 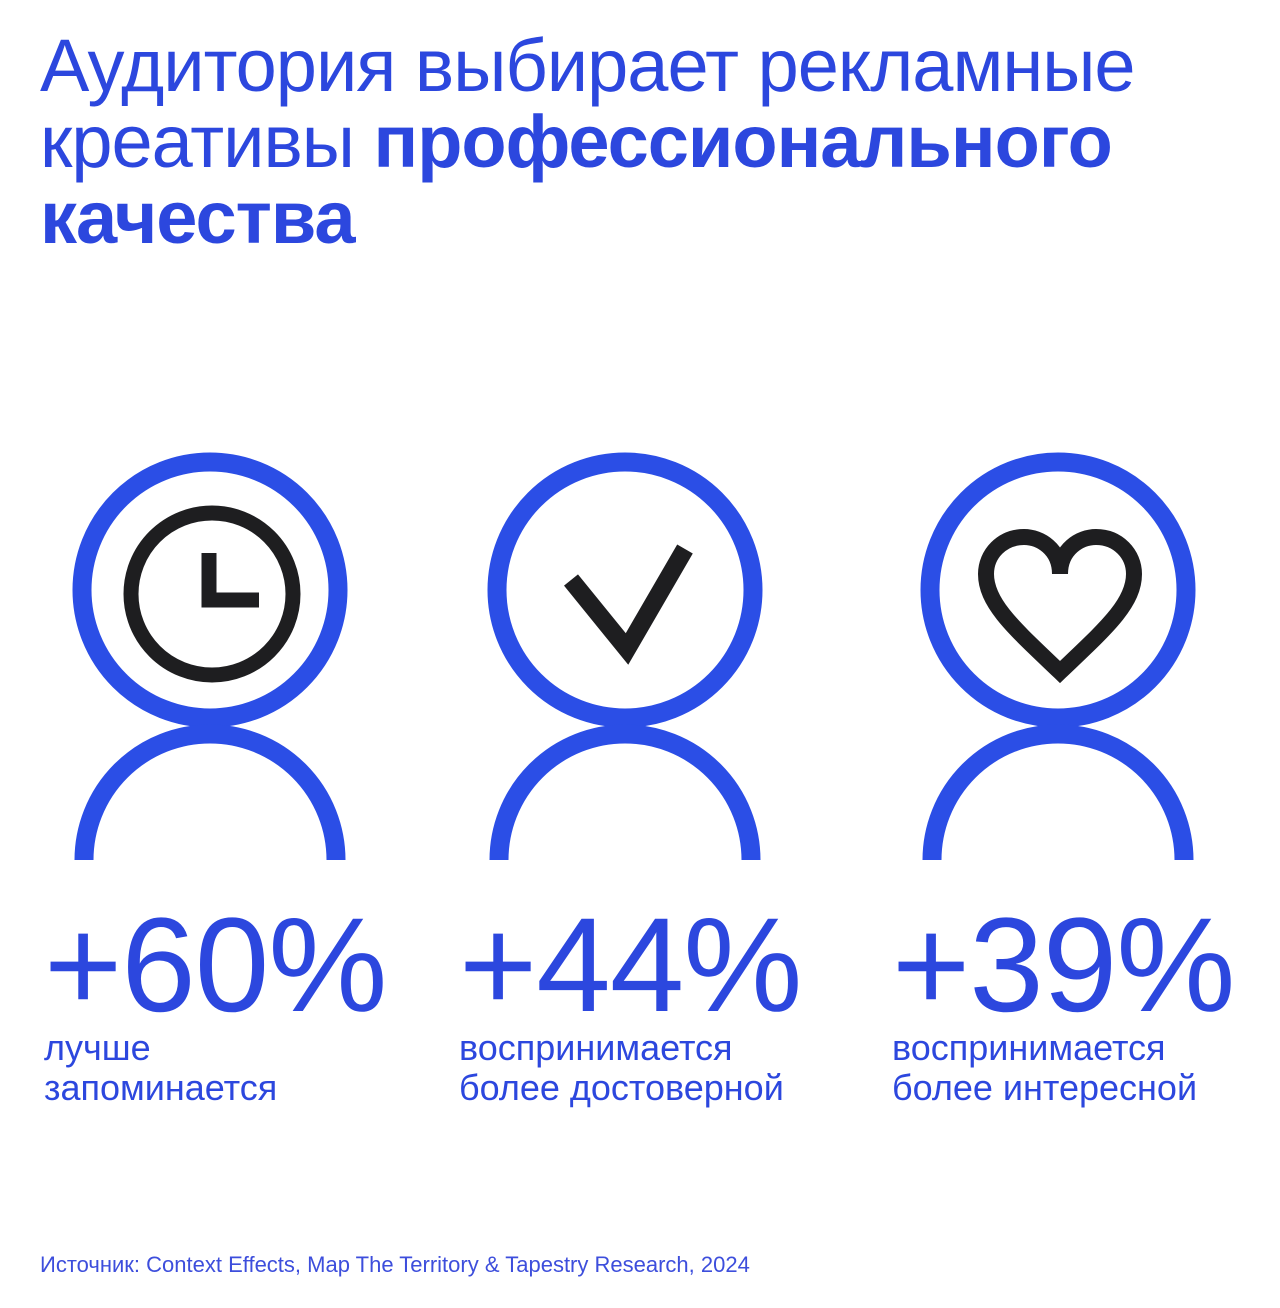 What do you see at coordinates (628, 604) in the screenshot?
I see `check-icon` at bounding box center [628, 604].